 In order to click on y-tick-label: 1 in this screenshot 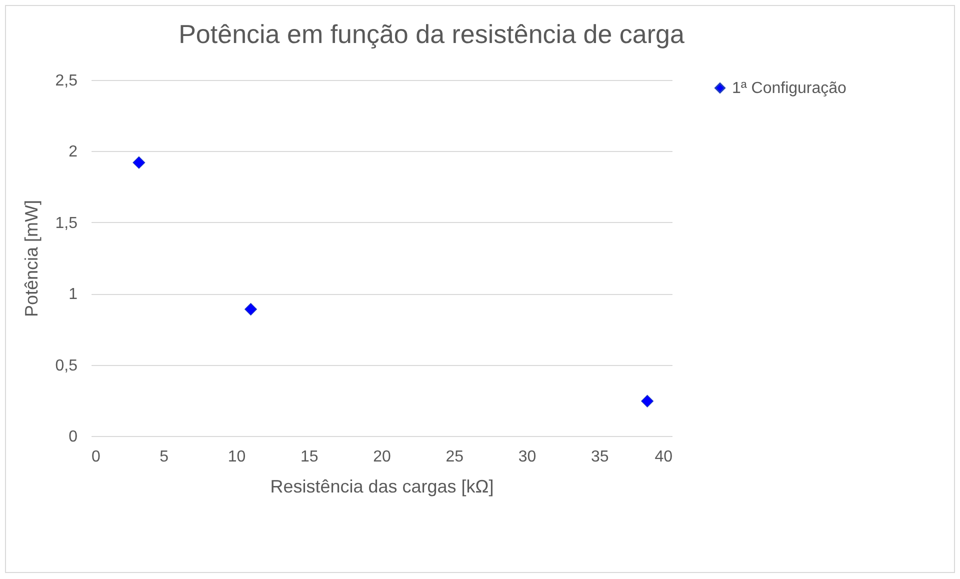, I will do `click(73, 295)`.